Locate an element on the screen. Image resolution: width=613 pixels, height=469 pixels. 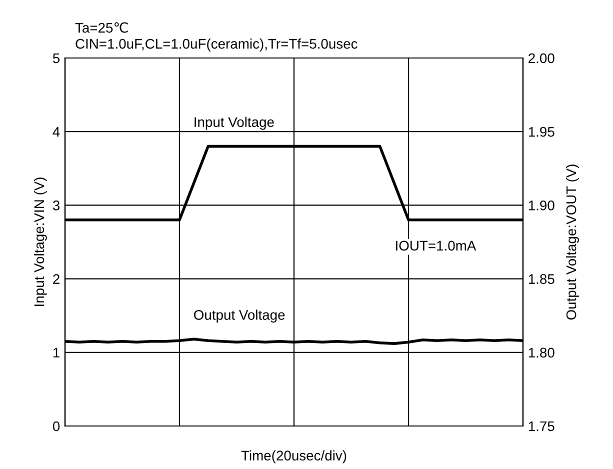
text: Ta=25℃ is located at coordinates (101, 27).